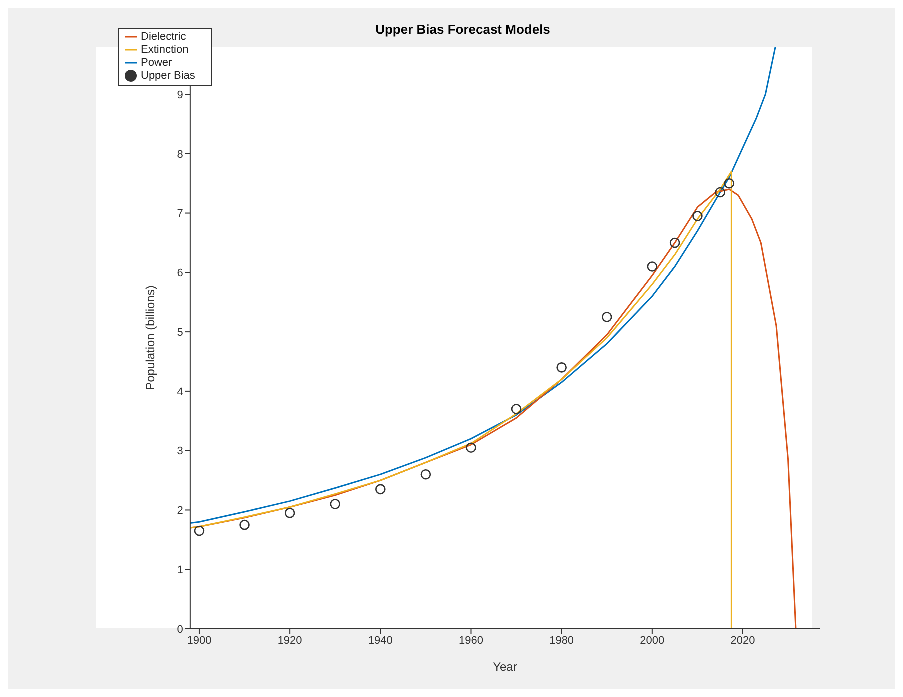 The height and width of the screenshot is (697, 903). Describe the element at coordinates (168, 76) in the screenshot. I see `legend-label: Upper Bias` at that location.